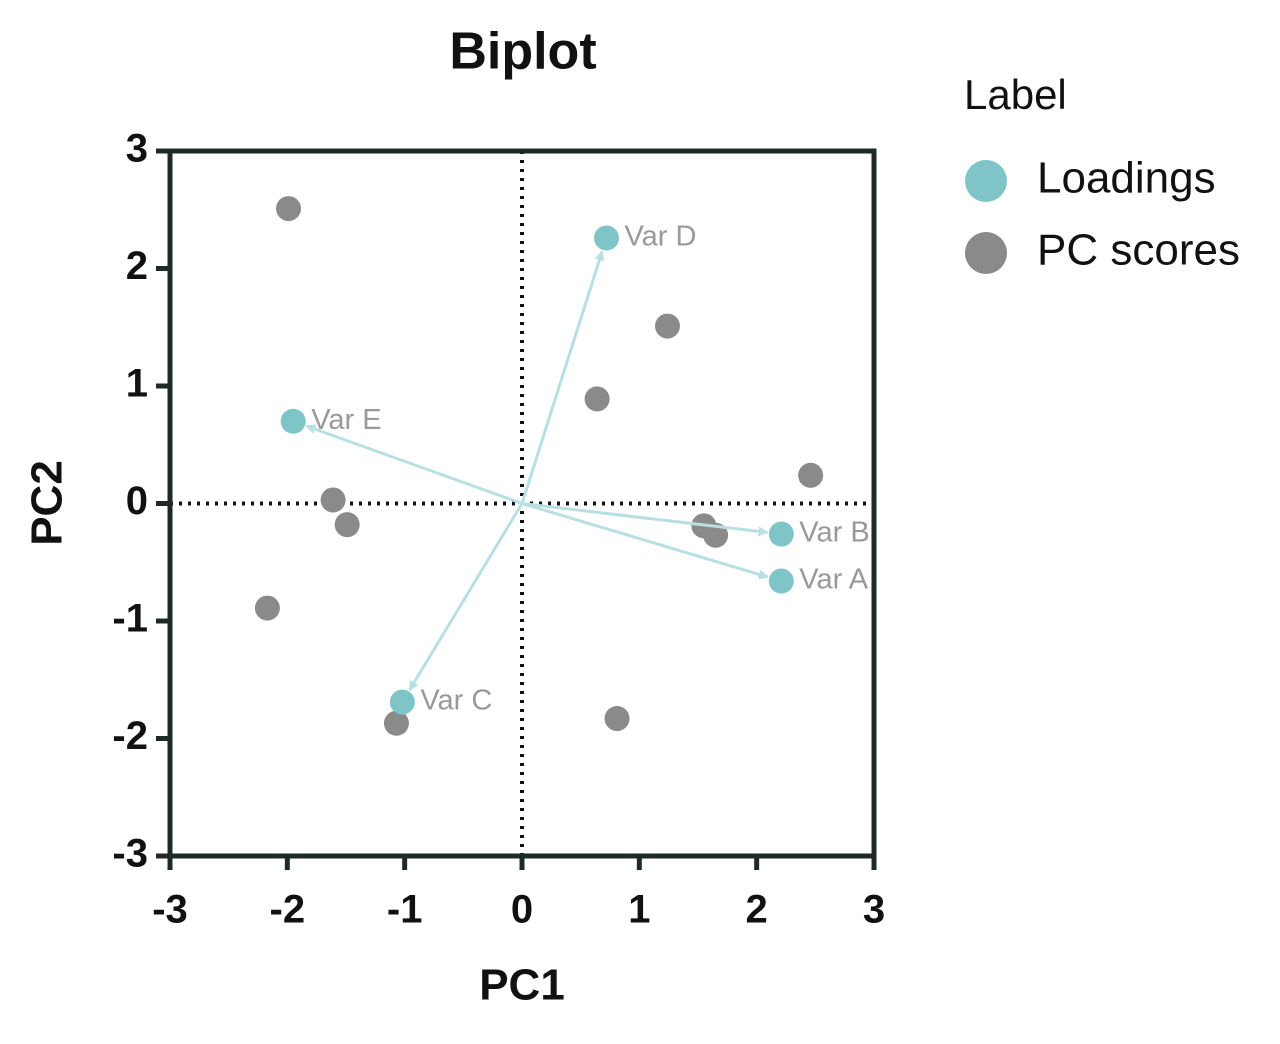 This screenshot has height=1044, width=1280. Describe the element at coordinates (346, 420) in the screenshot. I see `point-label: Var E` at that location.